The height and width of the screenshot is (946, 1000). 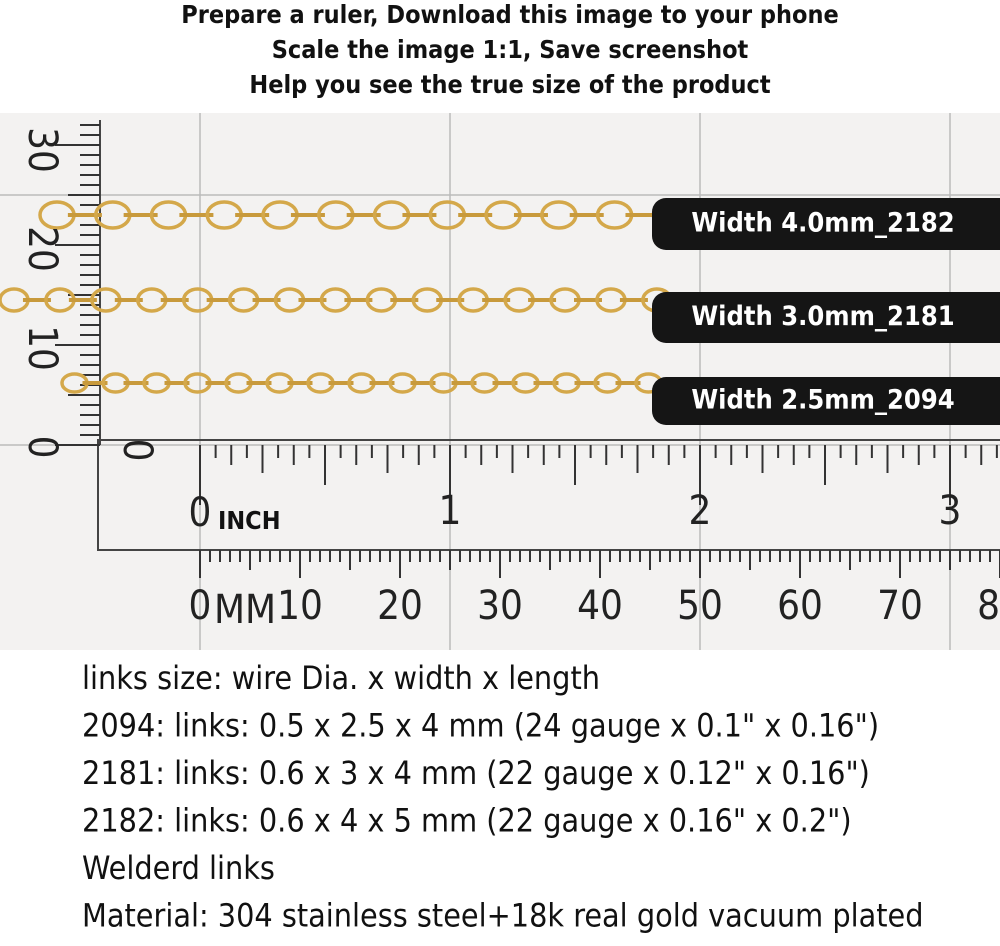 What do you see at coordinates (42, 348) in the screenshot?
I see `v-ruler-label: 10` at bounding box center [42, 348].